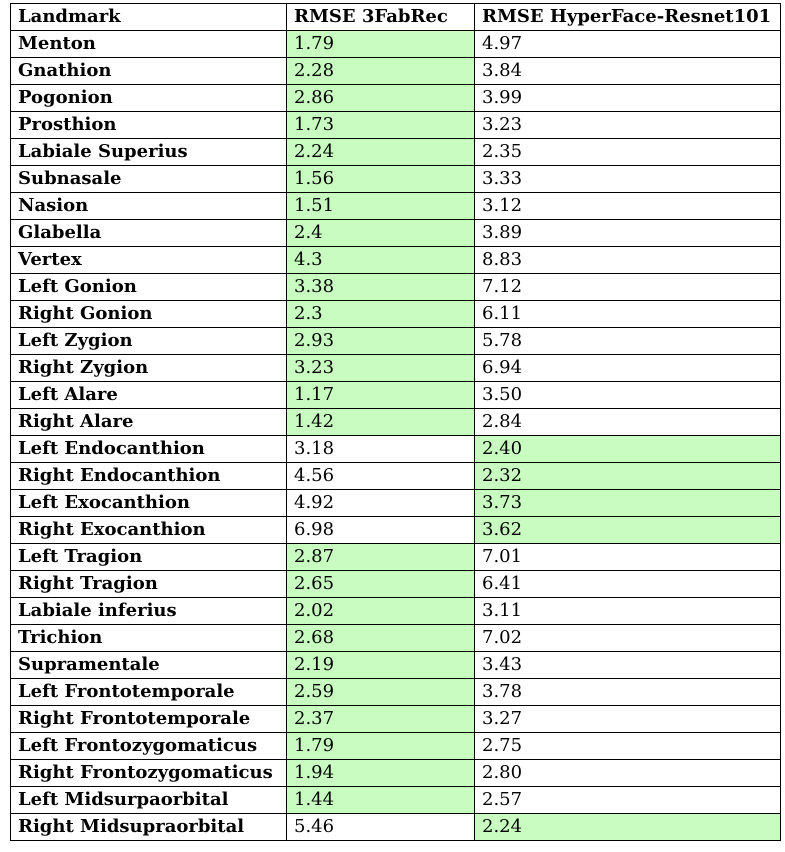  What do you see at coordinates (148, 206) in the screenshot?
I see `landmark-name-cell: Nasion` at bounding box center [148, 206].